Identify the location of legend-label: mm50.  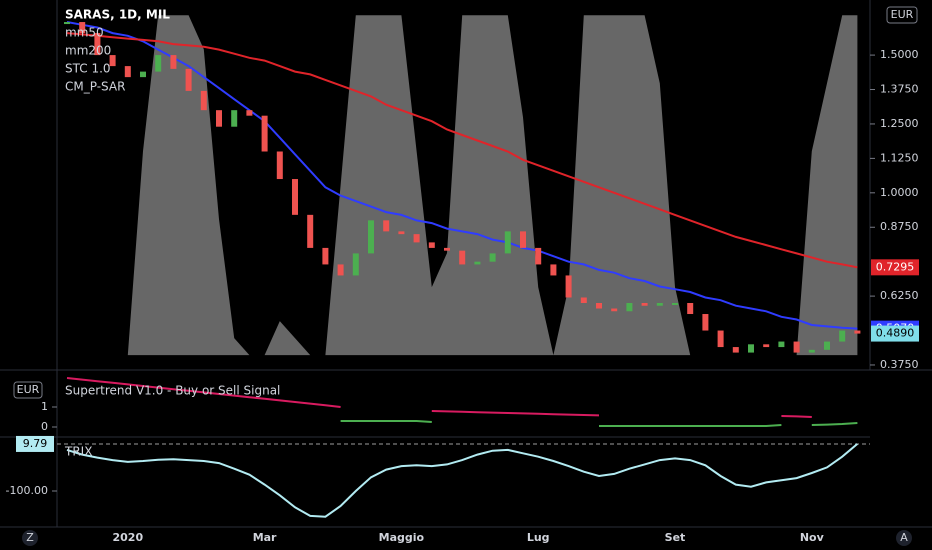
(84, 33).